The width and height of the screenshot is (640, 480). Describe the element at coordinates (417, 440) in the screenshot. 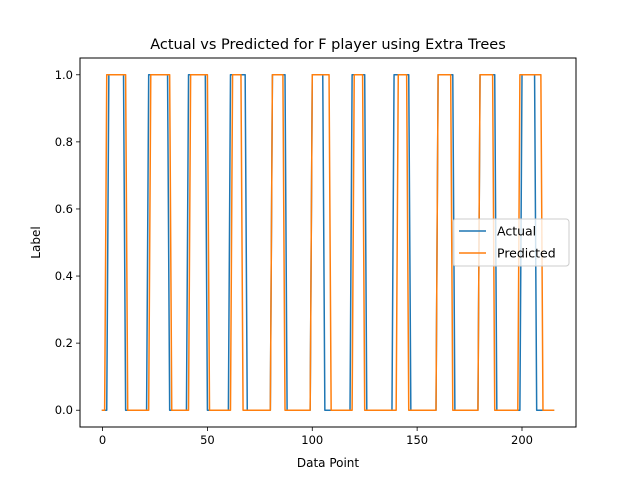

I see `x-tick-label: 150` at that location.